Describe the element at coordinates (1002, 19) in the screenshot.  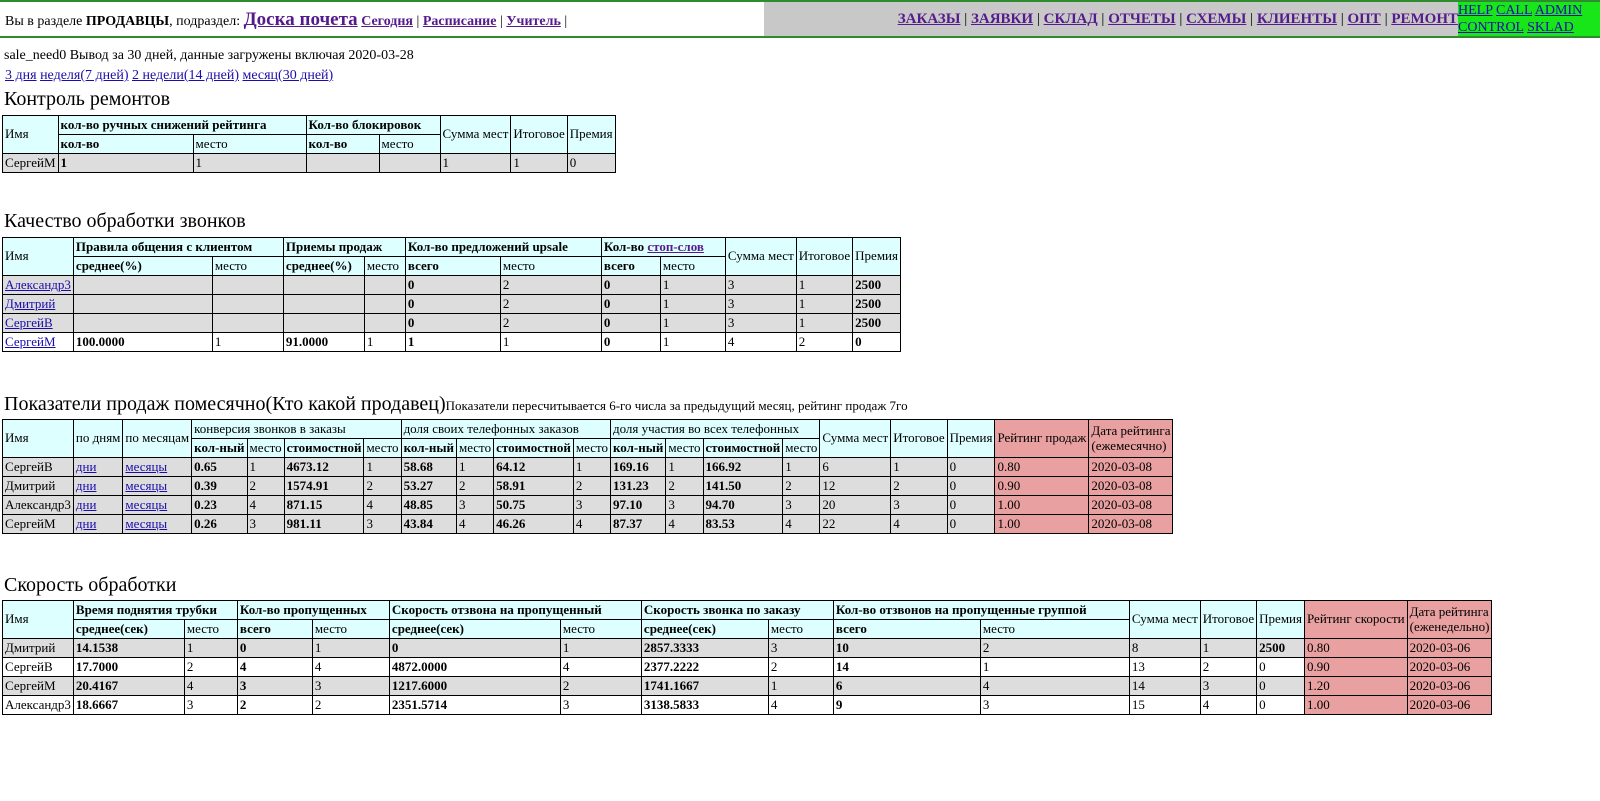
I see `nav-requests: ЗАЯВКИ` at that location.